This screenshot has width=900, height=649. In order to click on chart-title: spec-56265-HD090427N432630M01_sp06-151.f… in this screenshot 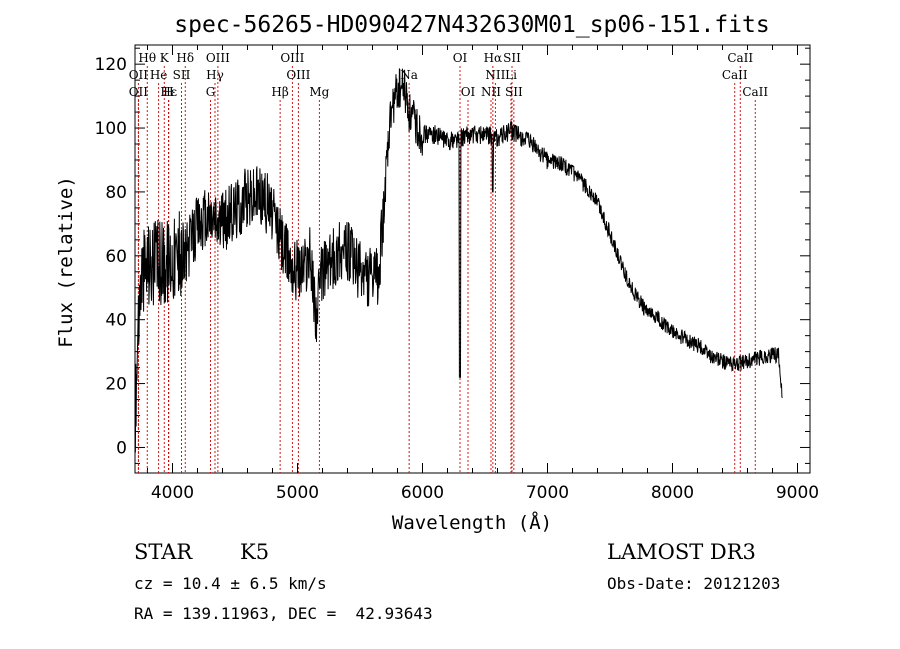, I will do `click(471, 25)`.